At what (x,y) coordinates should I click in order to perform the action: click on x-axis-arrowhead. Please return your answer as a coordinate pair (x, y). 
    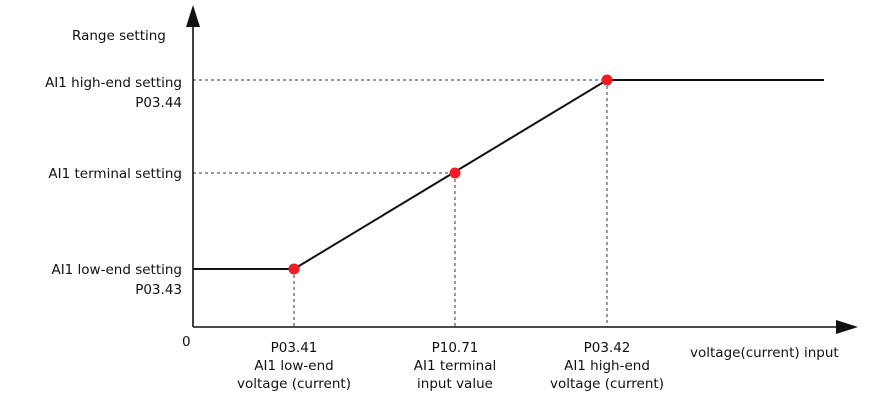
    Looking at the image, I should click on (847, 327).